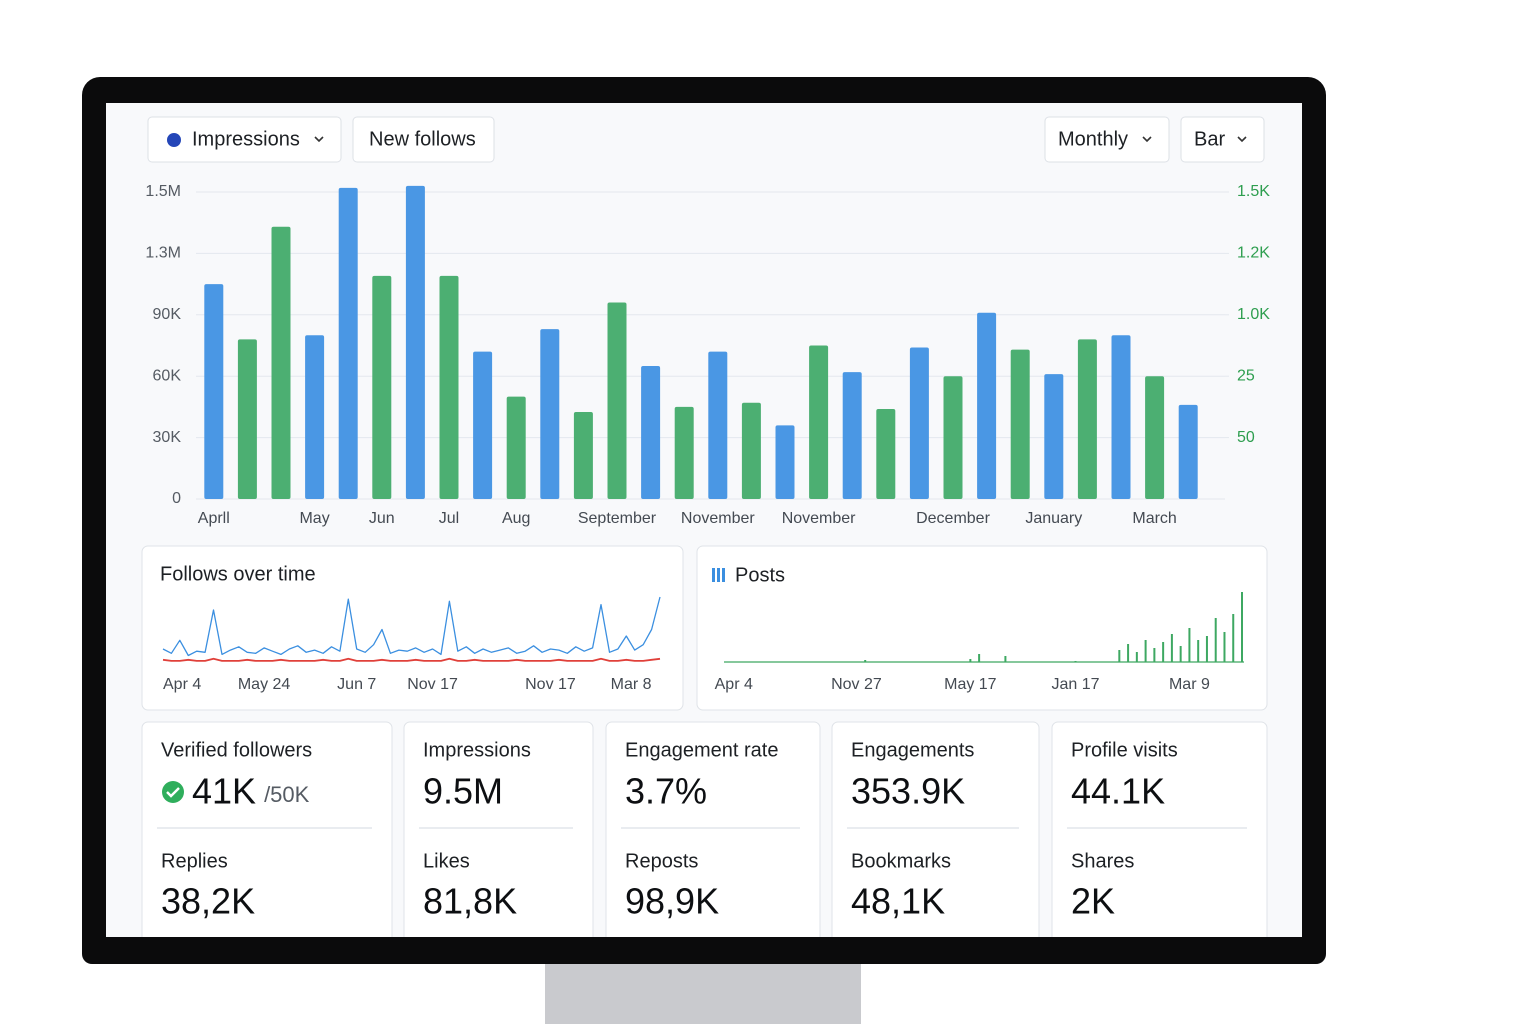 Image resolution: width=1536 pixels, height=1024 pixels. Describe the element at coordinates (382, 518) in the screenshot. I see `x-tick-label: Jun` at that location.